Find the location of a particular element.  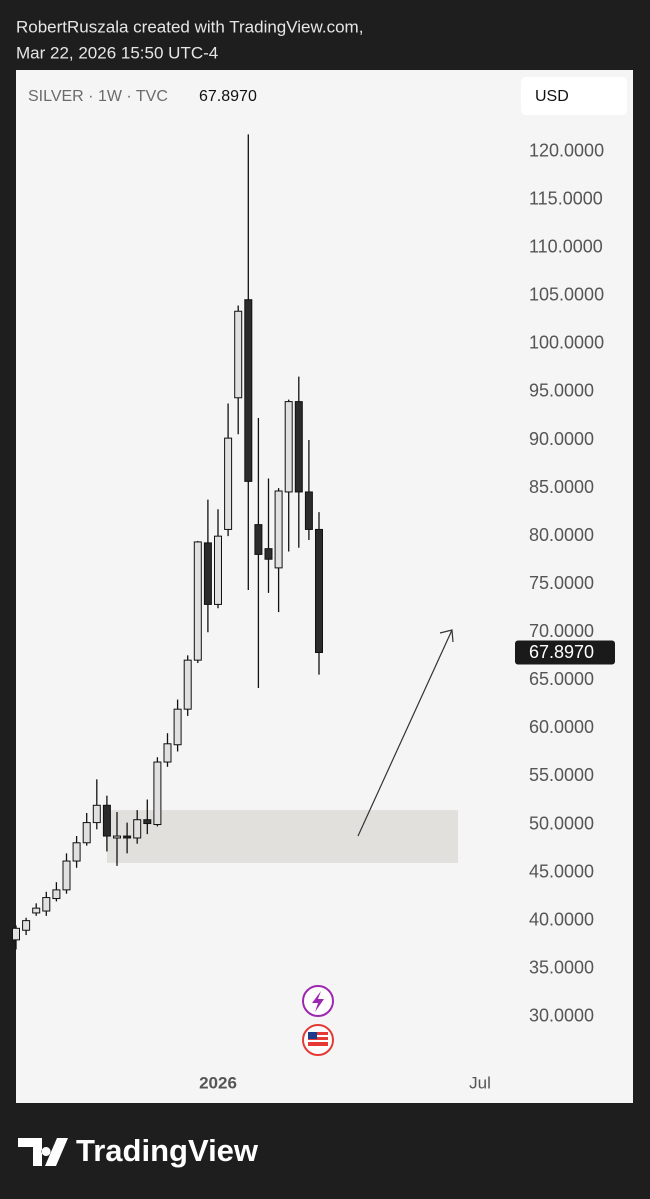

y-tick-label: 35.0000 is located at coordinates (561, 967).